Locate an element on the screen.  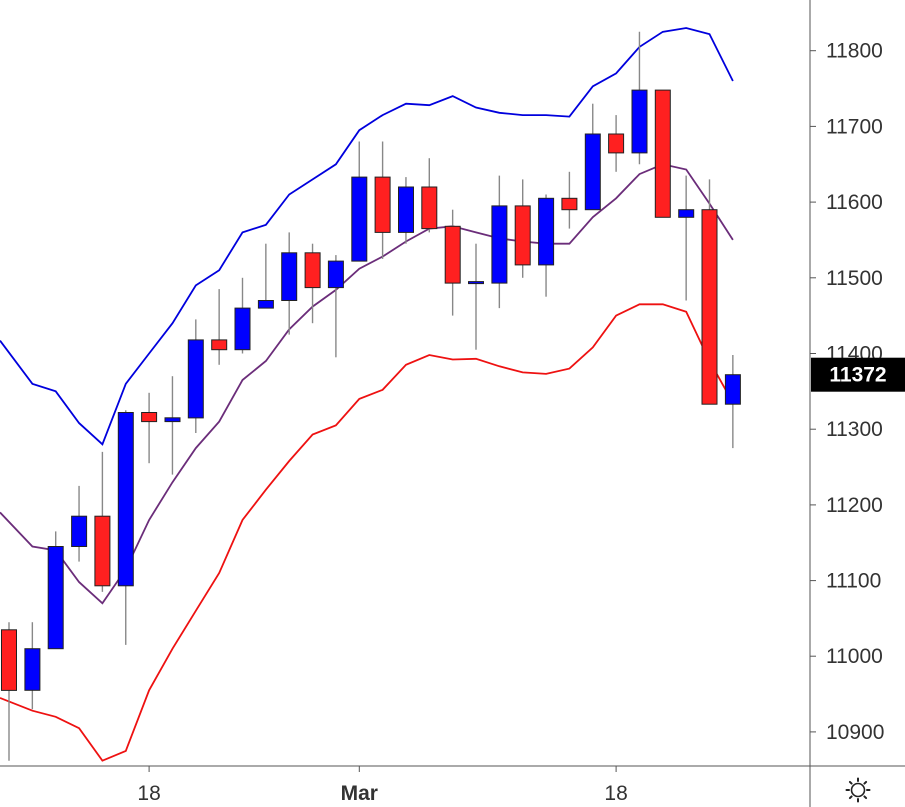
gear-icon is located at coordinates (858, 790).